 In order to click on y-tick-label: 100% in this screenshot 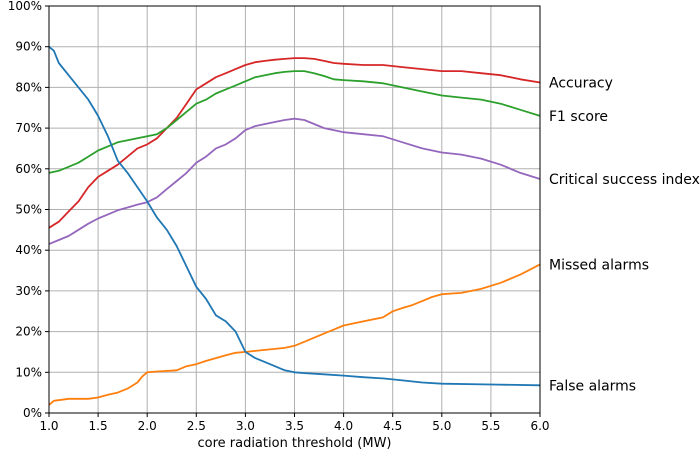, I will do `click(25, 6)`.